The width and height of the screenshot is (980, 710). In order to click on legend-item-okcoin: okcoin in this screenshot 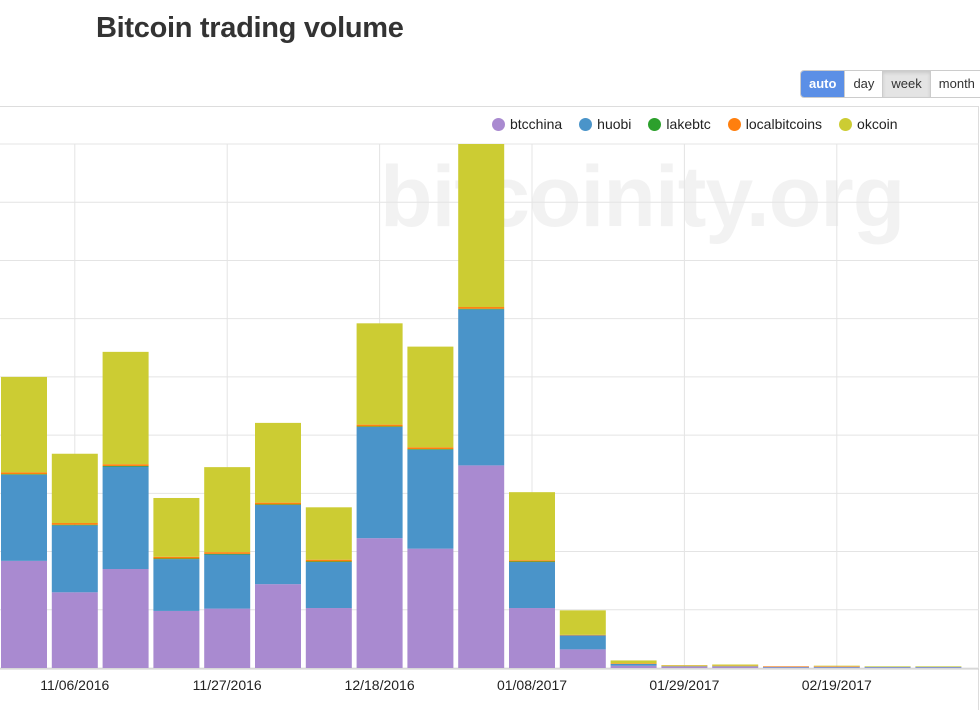, I will do `click(868, 124)`.